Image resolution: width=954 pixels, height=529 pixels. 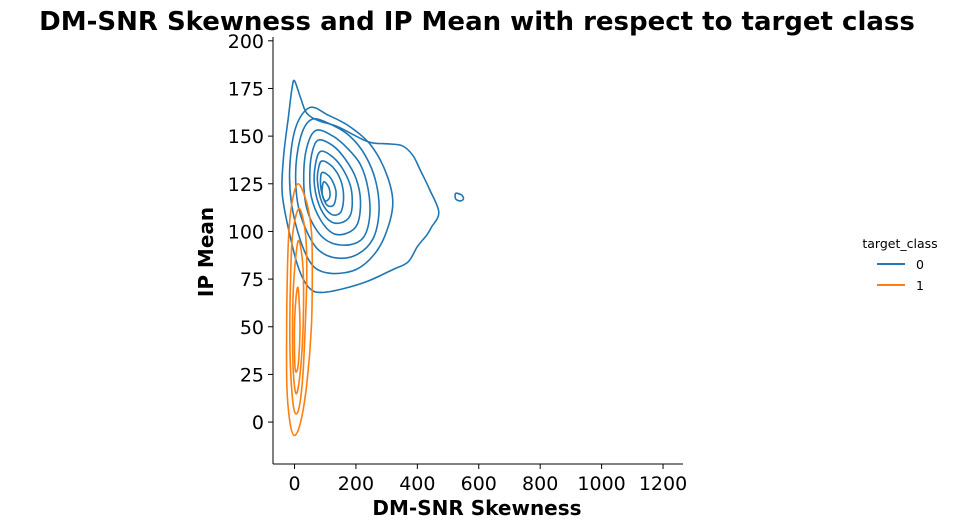 I want to click on series-0-contours, so click(x=373, y=186).